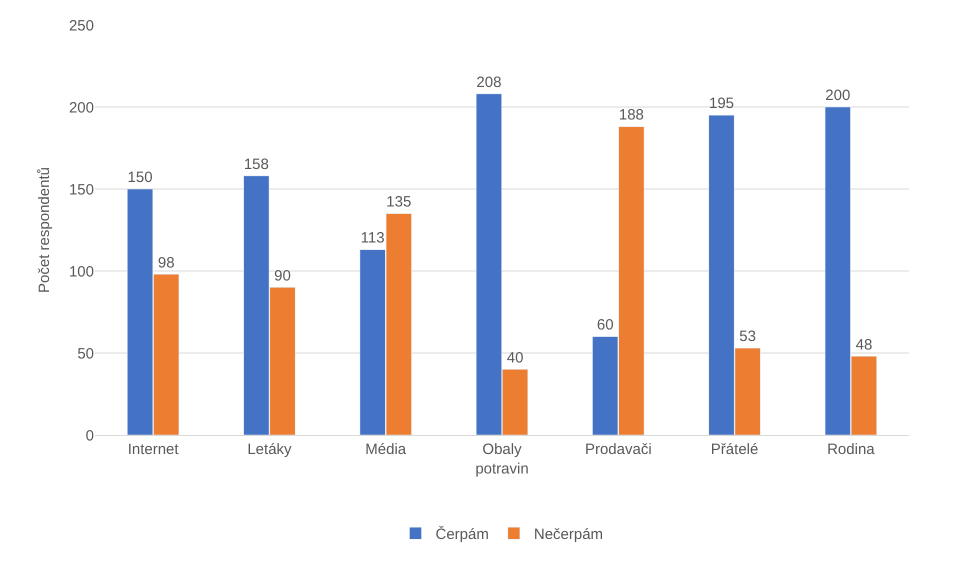  What do you see at coordinates (569, 535) in the screenshot?
I see `legend-label: Nečerpám` at bounding box center [569, 535].